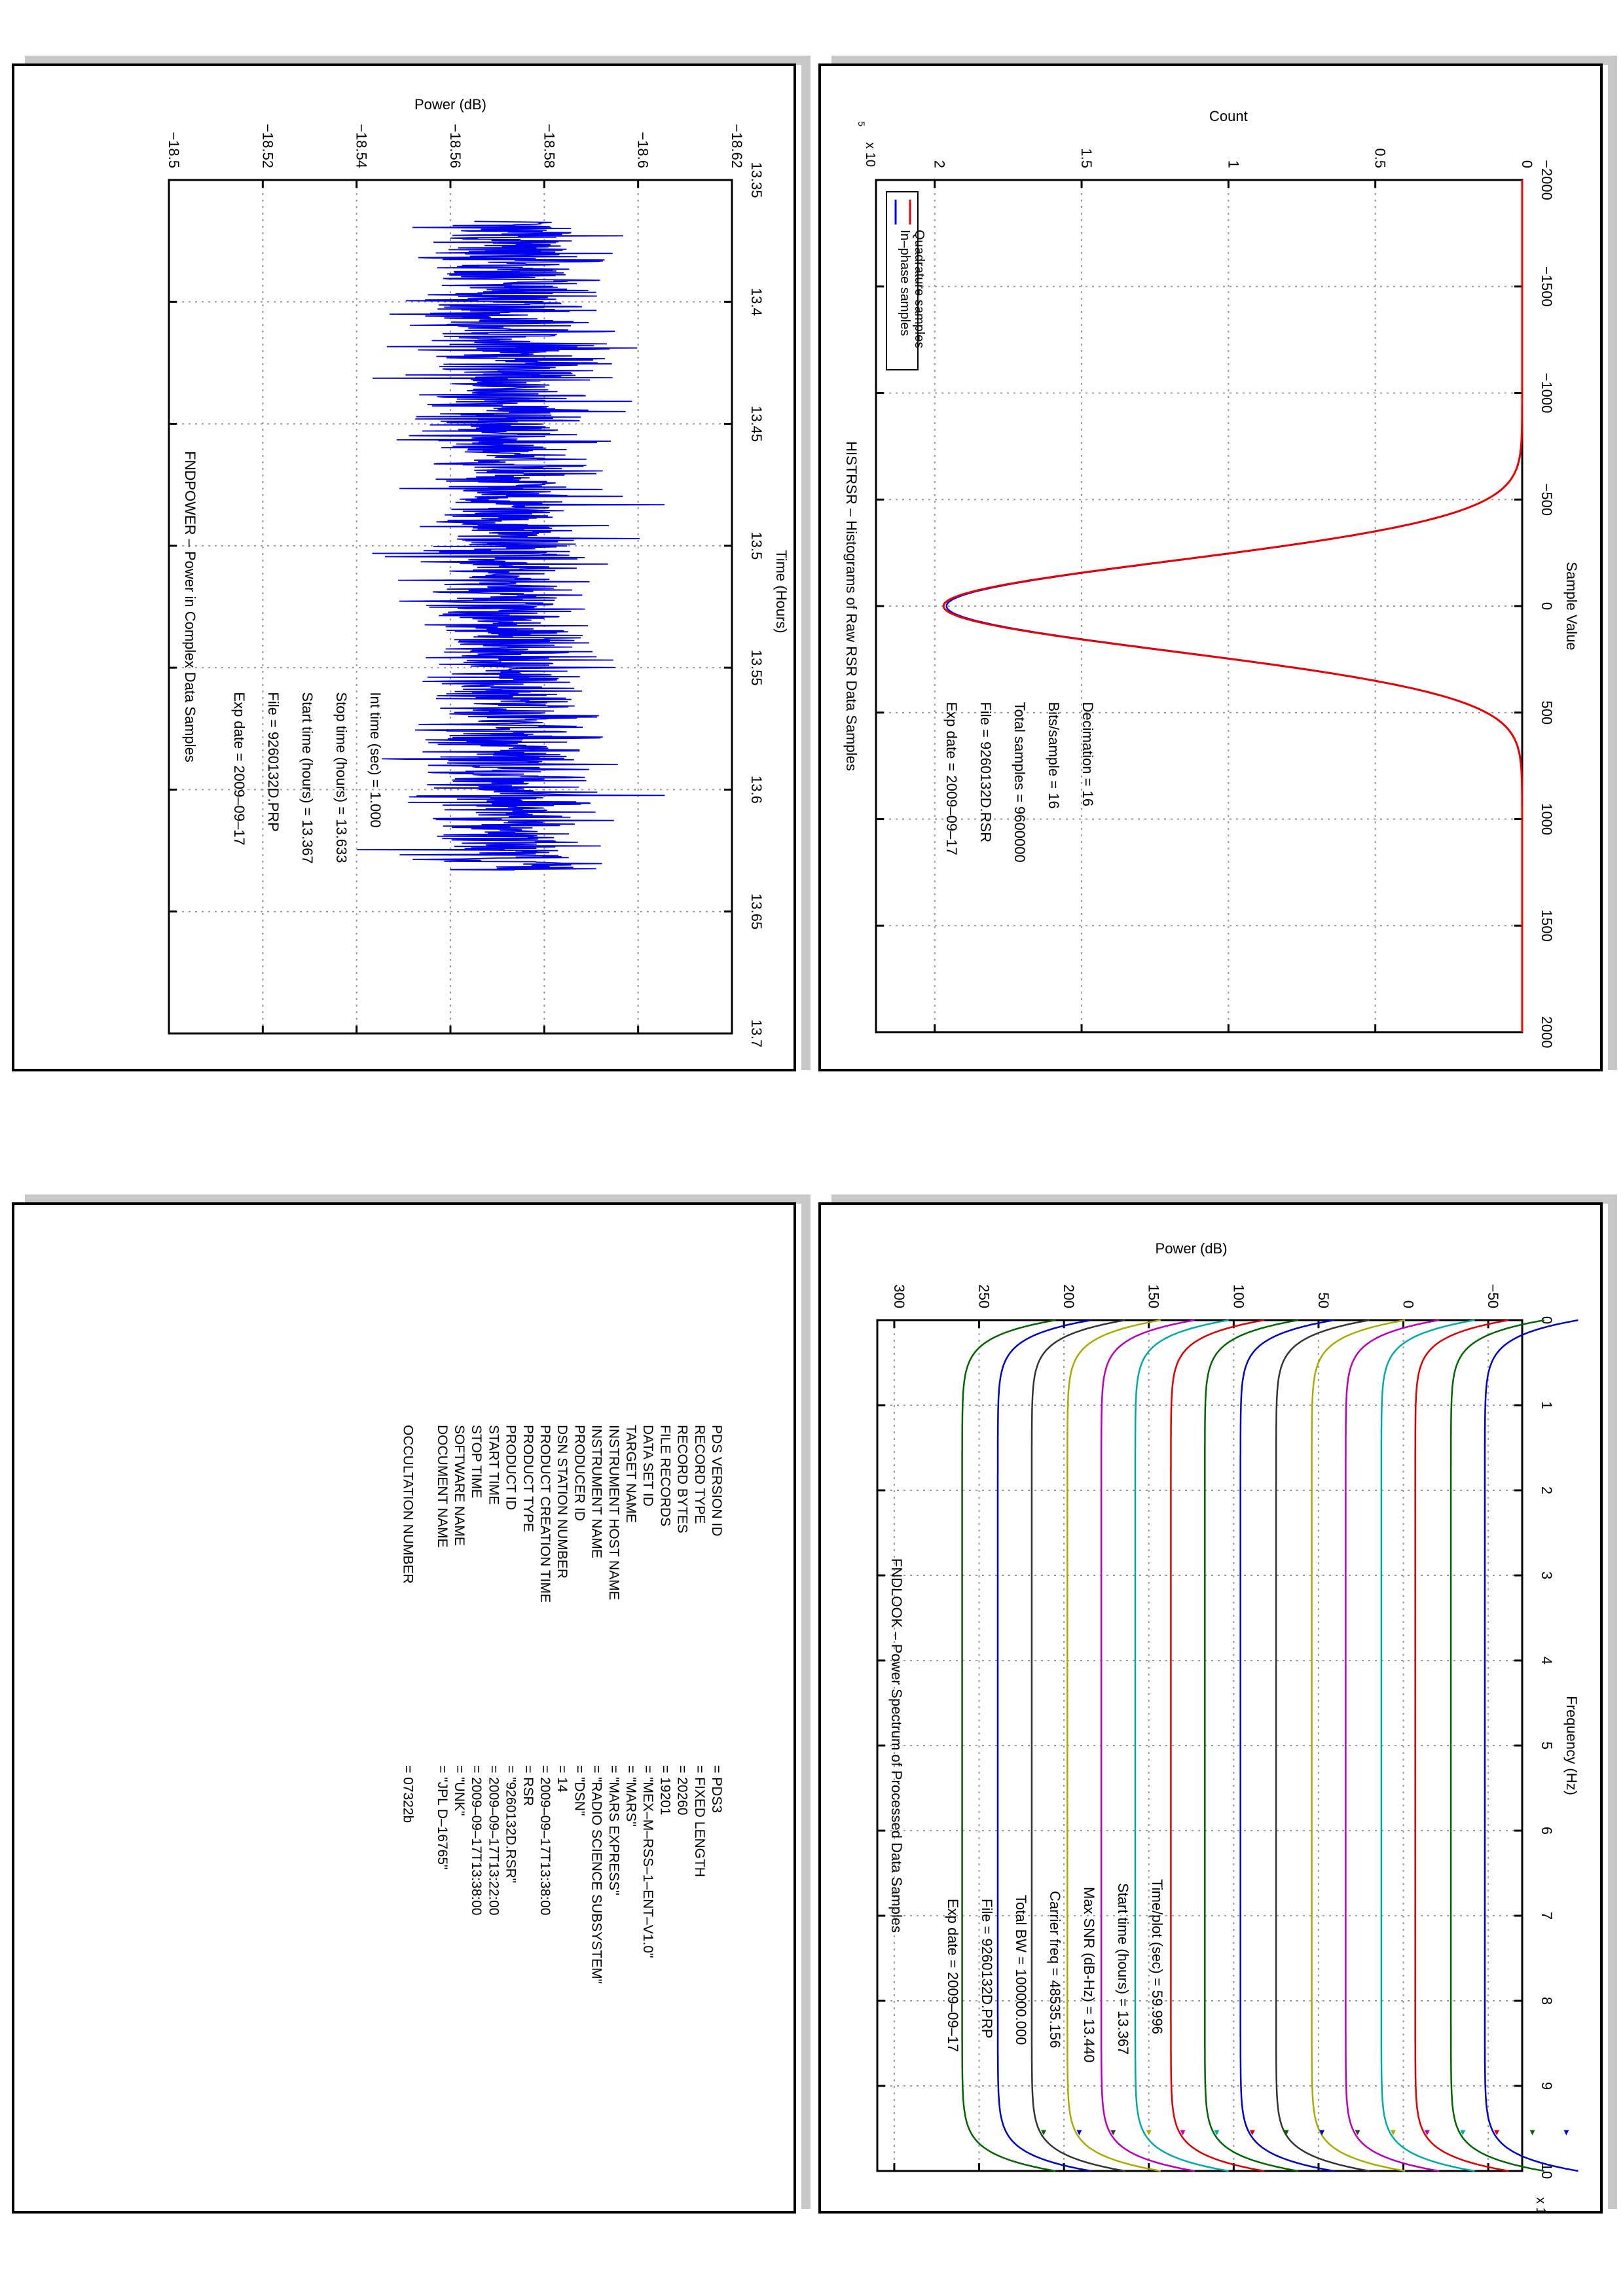  Describe the element at coordinates (528, 1785) in the screenshot. I see `label-value: = RSR` at that location.